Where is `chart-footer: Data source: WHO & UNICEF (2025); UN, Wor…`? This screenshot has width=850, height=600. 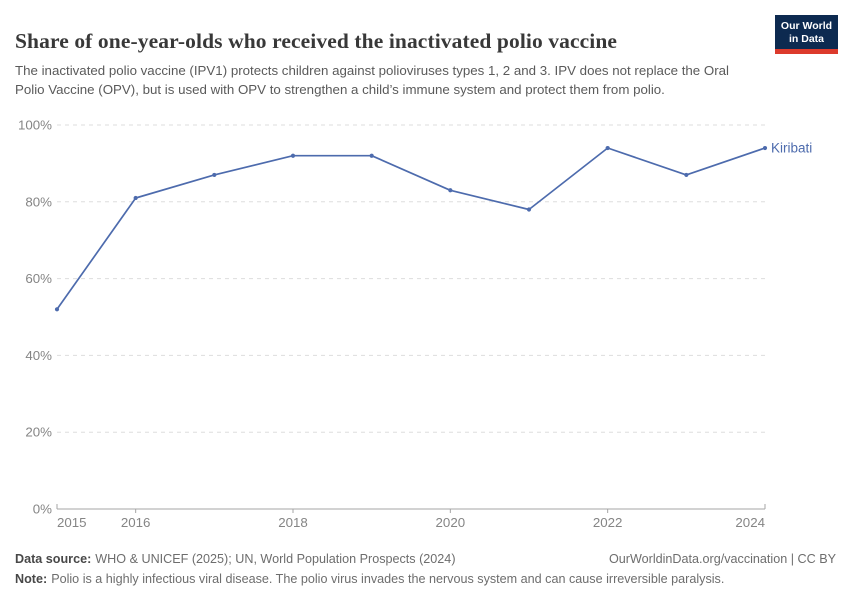 chart-footer: Data source: WHO & UNICEF (2025); UN, Wor… is located at coordinates (425, 575).